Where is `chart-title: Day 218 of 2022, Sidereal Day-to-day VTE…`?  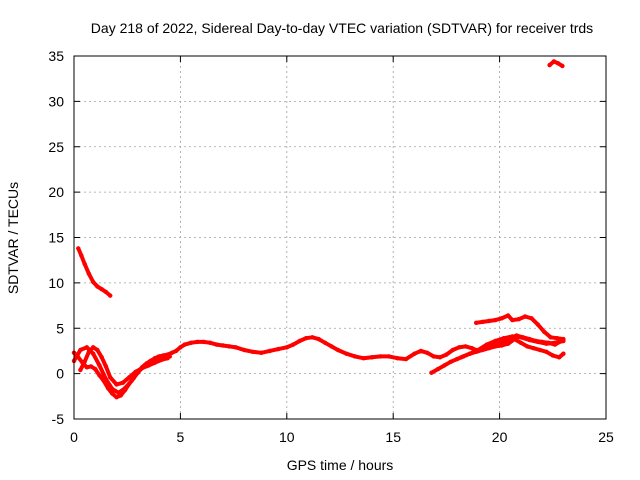
chart-title: Day 218 of 2022, Sidereal Day-to-day VTE… is located at coordinates (342, 28).